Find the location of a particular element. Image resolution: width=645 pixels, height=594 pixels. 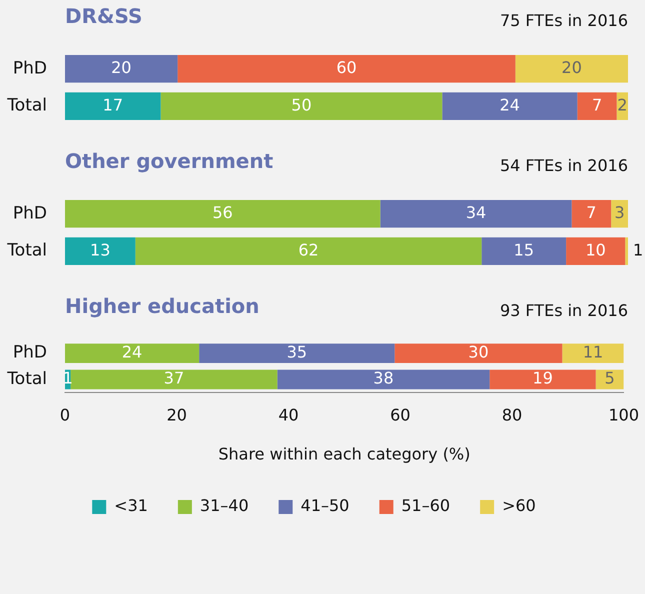

data-label: 38 is located at coordinates (383, 378).